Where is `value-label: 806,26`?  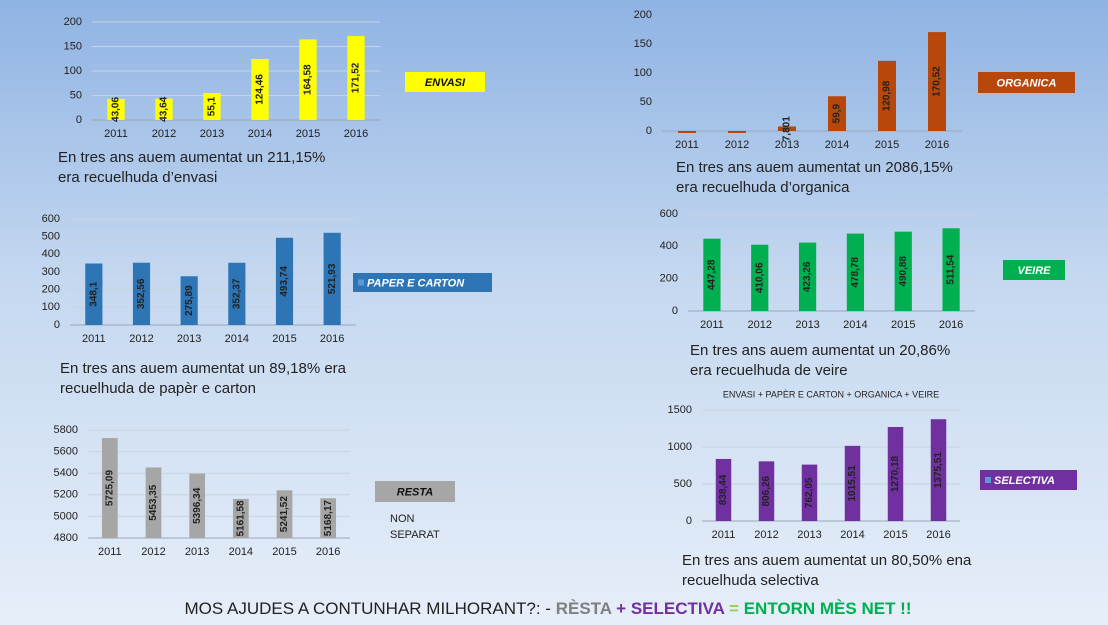 value-label: 806,26 is located at coordinates (766, 490).